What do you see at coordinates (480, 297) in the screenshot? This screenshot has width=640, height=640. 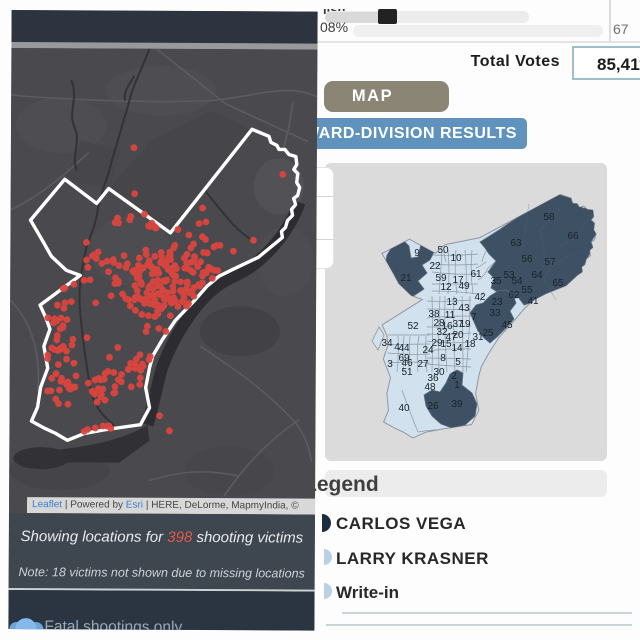 I see `svg-text: 42` at bounding box center [480, 297].